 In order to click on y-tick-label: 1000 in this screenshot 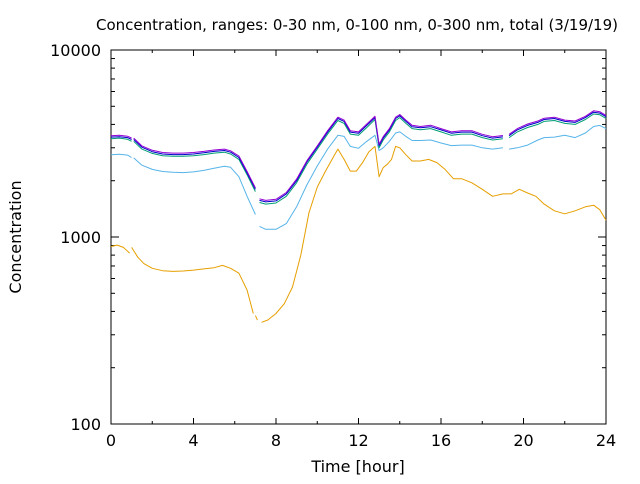, I will do `click(80, 237)`.